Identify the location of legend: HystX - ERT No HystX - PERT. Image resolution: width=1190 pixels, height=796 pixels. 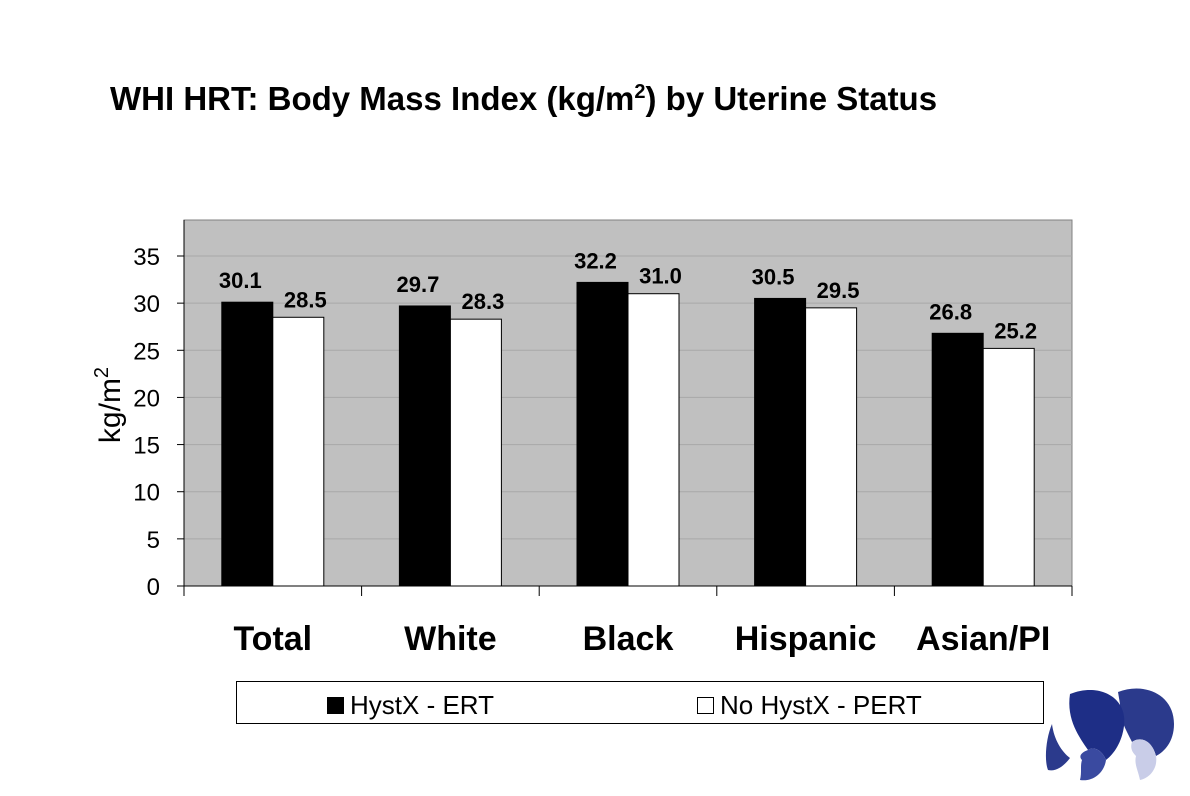
(640, 702).